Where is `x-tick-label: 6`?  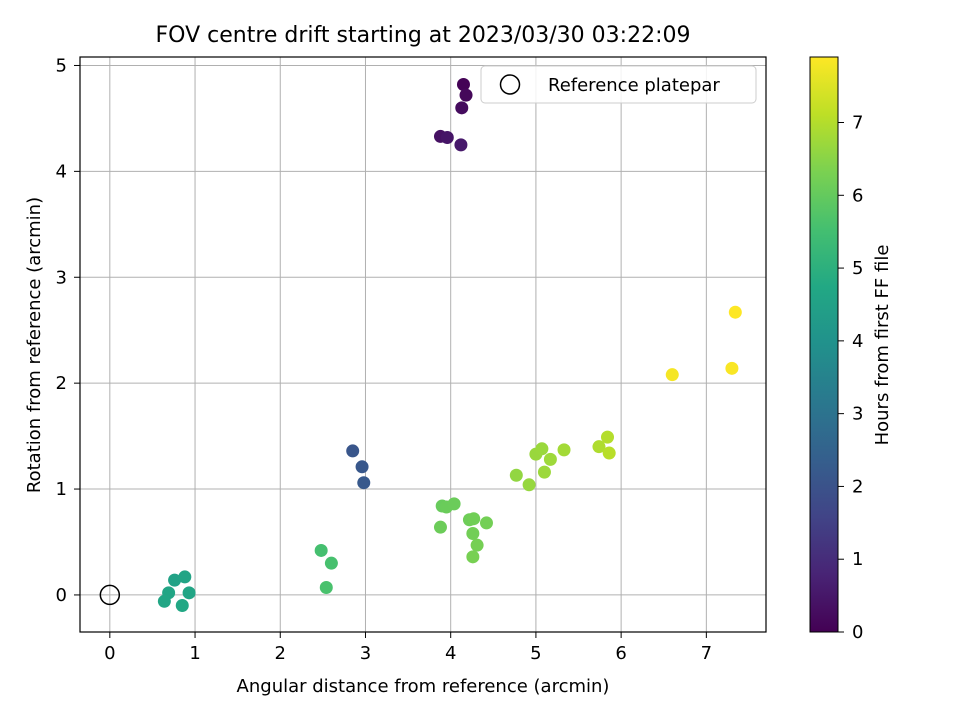 x-tick-label: 6 is located at coordinates (620, 653).